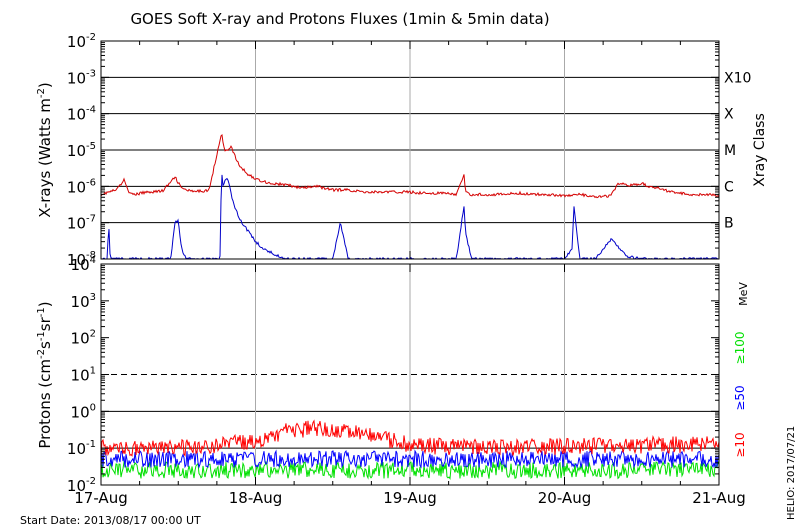 The height and width of the screenshot is (530, 800). What do you see at coordinates (791, 473) in the screenshot?
I see `helio-stamp: HELIO: 2017/07/21` at bounding box center [791, 473].